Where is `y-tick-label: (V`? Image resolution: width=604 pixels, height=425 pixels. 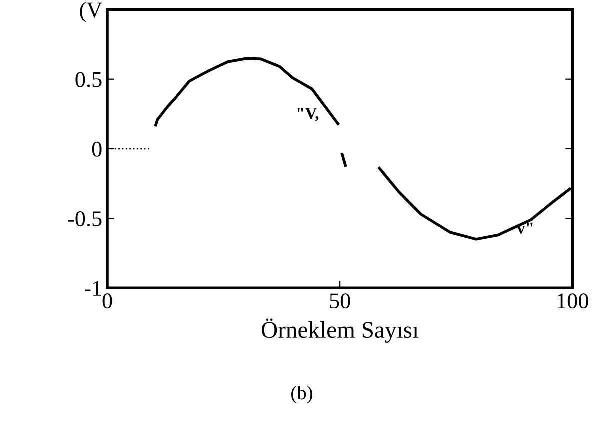 y-tick-label: (V is located at coordinates (91, 12).